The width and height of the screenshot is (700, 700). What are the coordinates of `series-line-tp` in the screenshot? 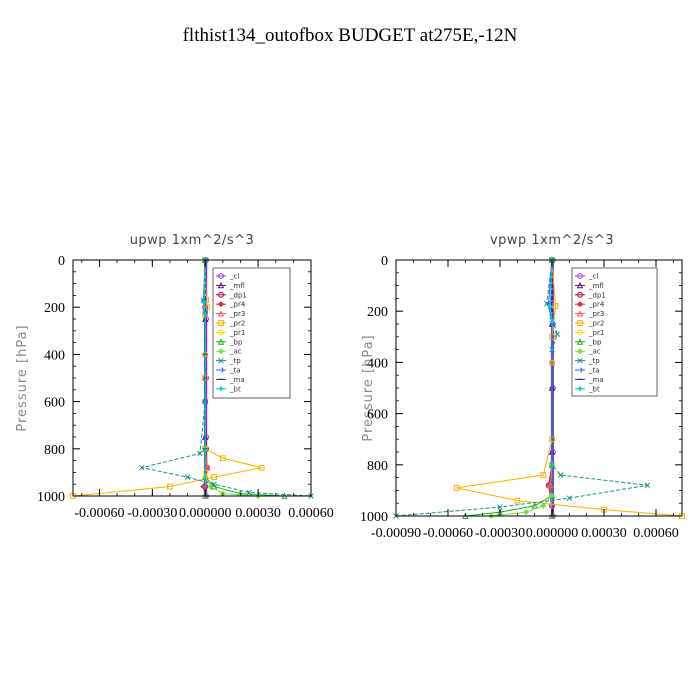 It's located at (226, 378).